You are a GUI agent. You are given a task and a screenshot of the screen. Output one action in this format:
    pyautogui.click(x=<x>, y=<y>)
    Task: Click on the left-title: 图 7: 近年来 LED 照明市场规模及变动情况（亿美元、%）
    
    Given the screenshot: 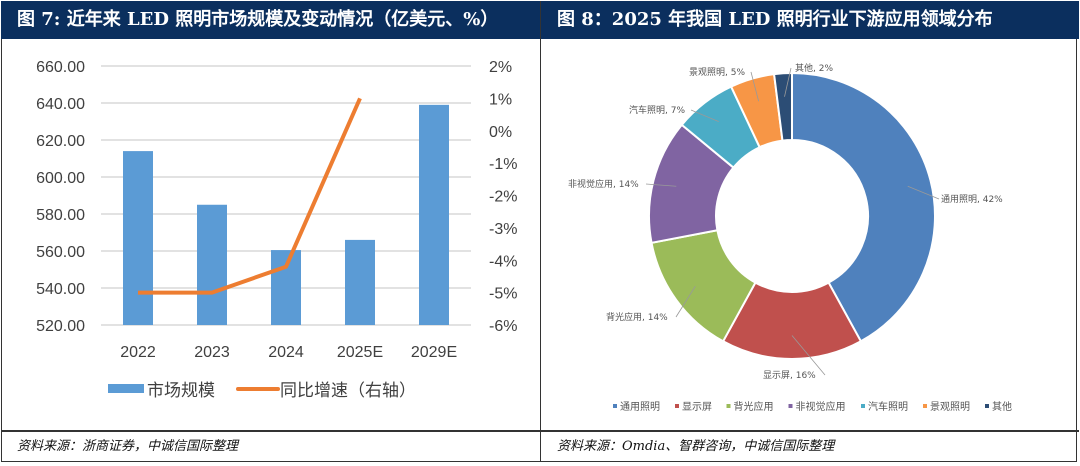 What is the action you would take?
    pyautogui.click(x=270, y=20)
    